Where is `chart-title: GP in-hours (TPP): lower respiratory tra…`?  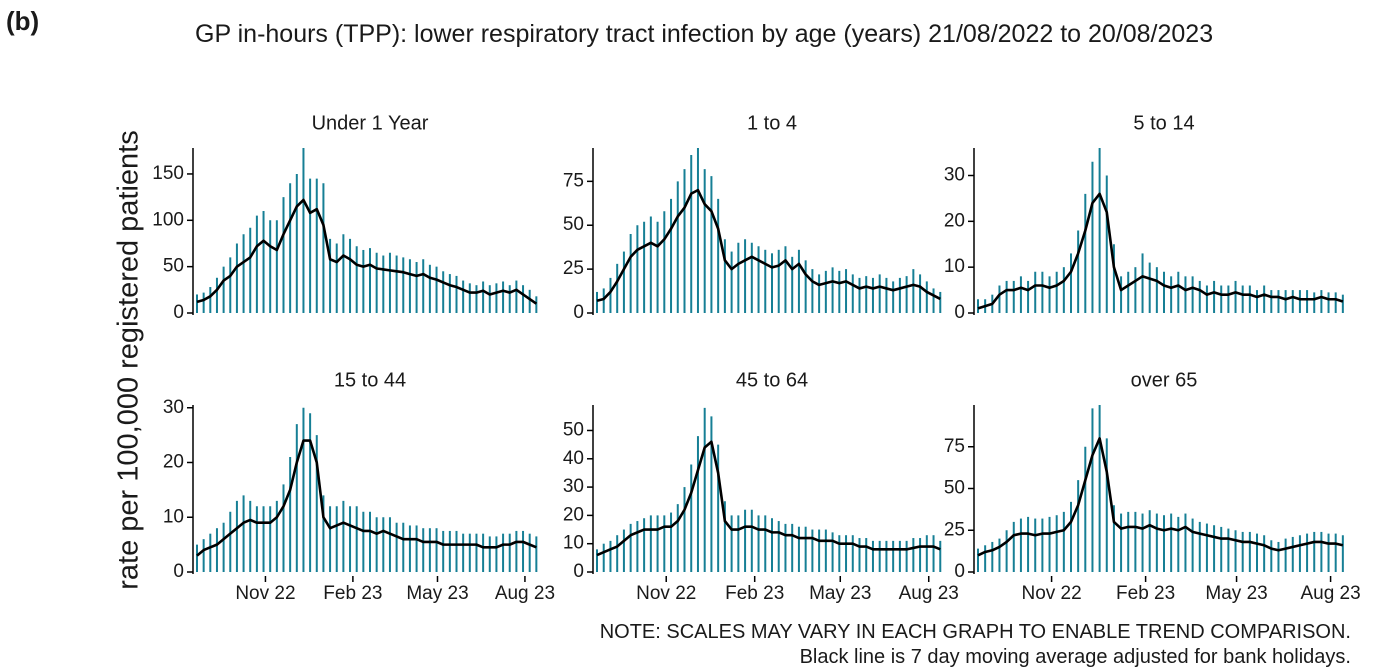
chart-title: GP in-hours (TPP): lower respiratory tra… is located at coordinates (704, 34).